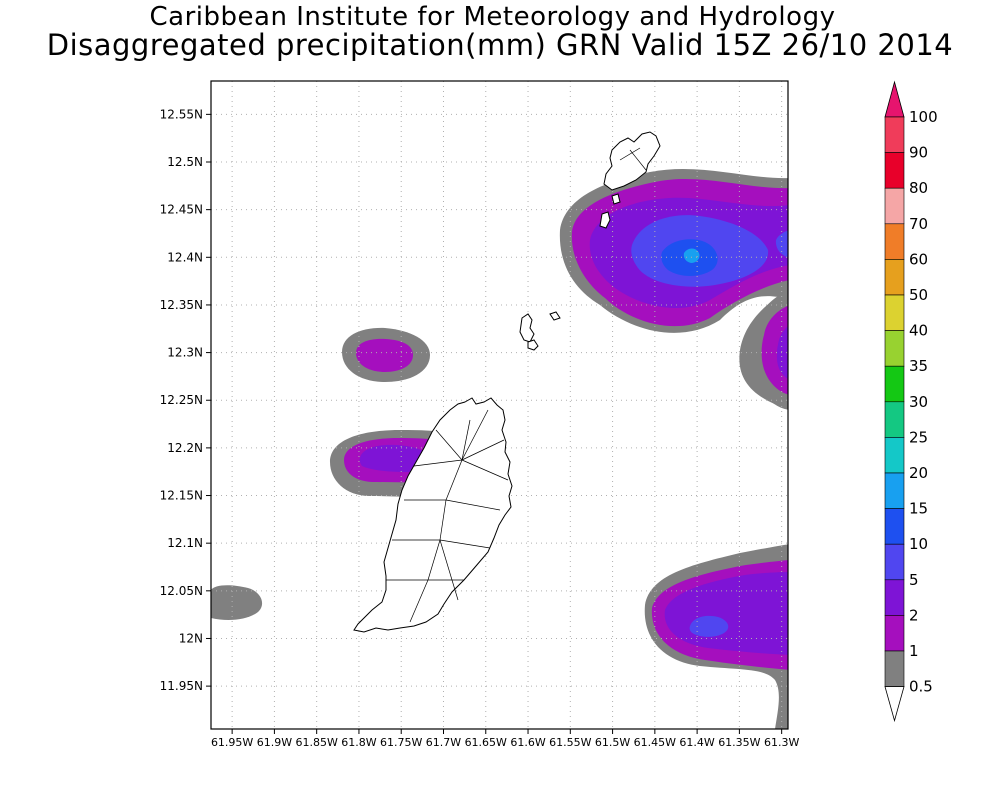 The width and height of the screenshot is (1000, 800). What do you see at coordinates (709, 626) in the screenshot?
I see `precip-cell-se-blue` at bounding box center [709, 626].